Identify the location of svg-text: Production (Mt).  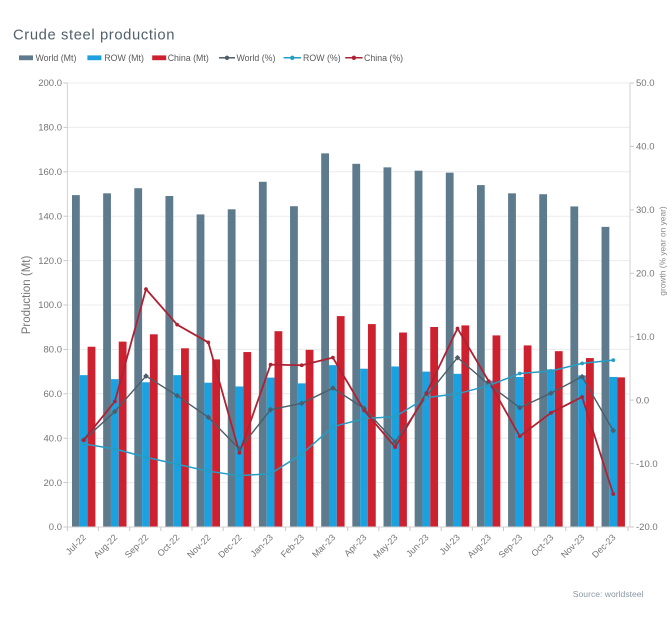
(27, 295).